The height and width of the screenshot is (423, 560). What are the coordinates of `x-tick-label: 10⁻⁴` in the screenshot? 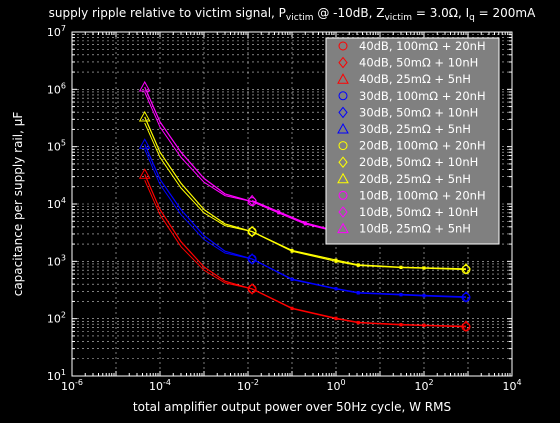 It's located at (160, 385).